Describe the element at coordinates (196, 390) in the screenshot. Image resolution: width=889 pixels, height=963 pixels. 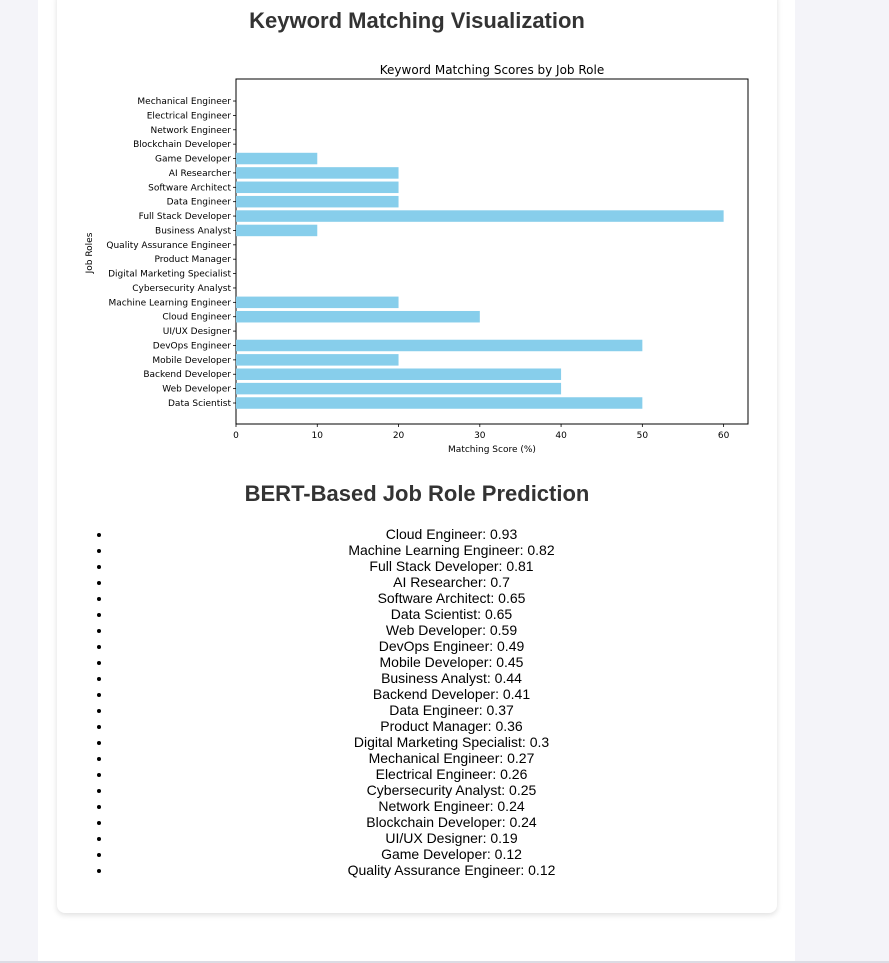
I see `chart-y-tick-label: Web Developer` at that location.